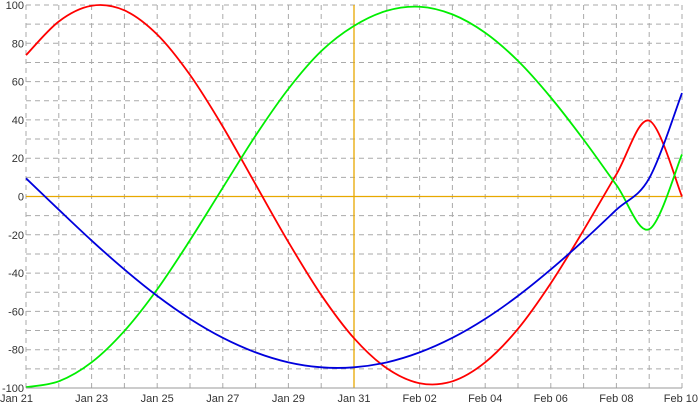  Describe the element at coordinates (18, 44) in the screenshot. I see `y-tick-label: 80` at that location.